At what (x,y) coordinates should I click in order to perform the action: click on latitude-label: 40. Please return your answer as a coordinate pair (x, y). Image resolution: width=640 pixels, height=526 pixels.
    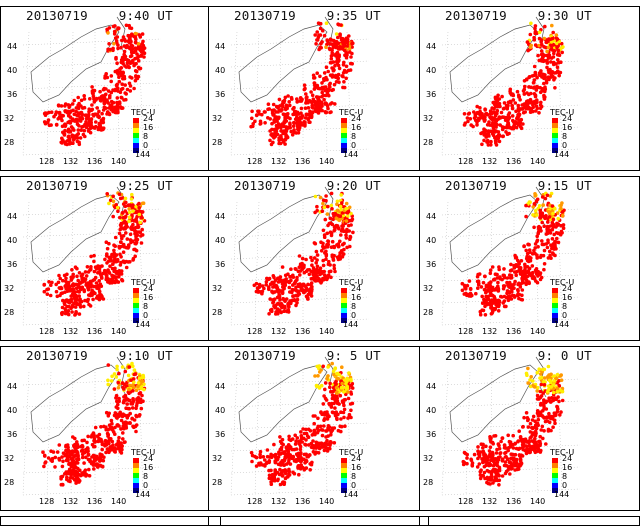
    Looking at the image, I should click on (220, 240).